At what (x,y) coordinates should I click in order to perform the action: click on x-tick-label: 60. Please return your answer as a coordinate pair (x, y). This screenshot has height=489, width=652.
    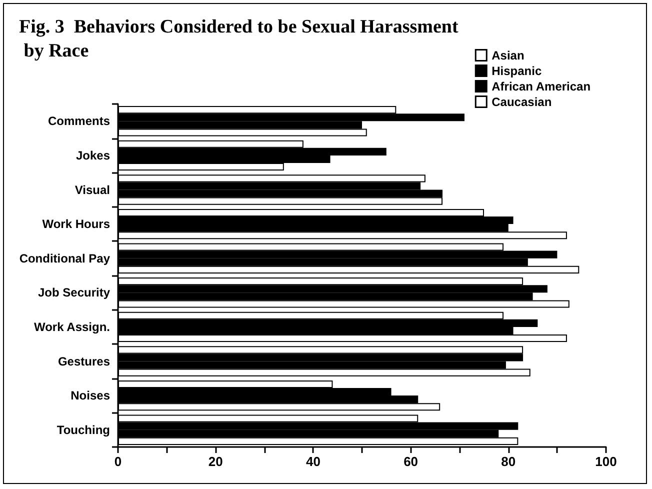
    Looking at the image, I should click on (411, 461).